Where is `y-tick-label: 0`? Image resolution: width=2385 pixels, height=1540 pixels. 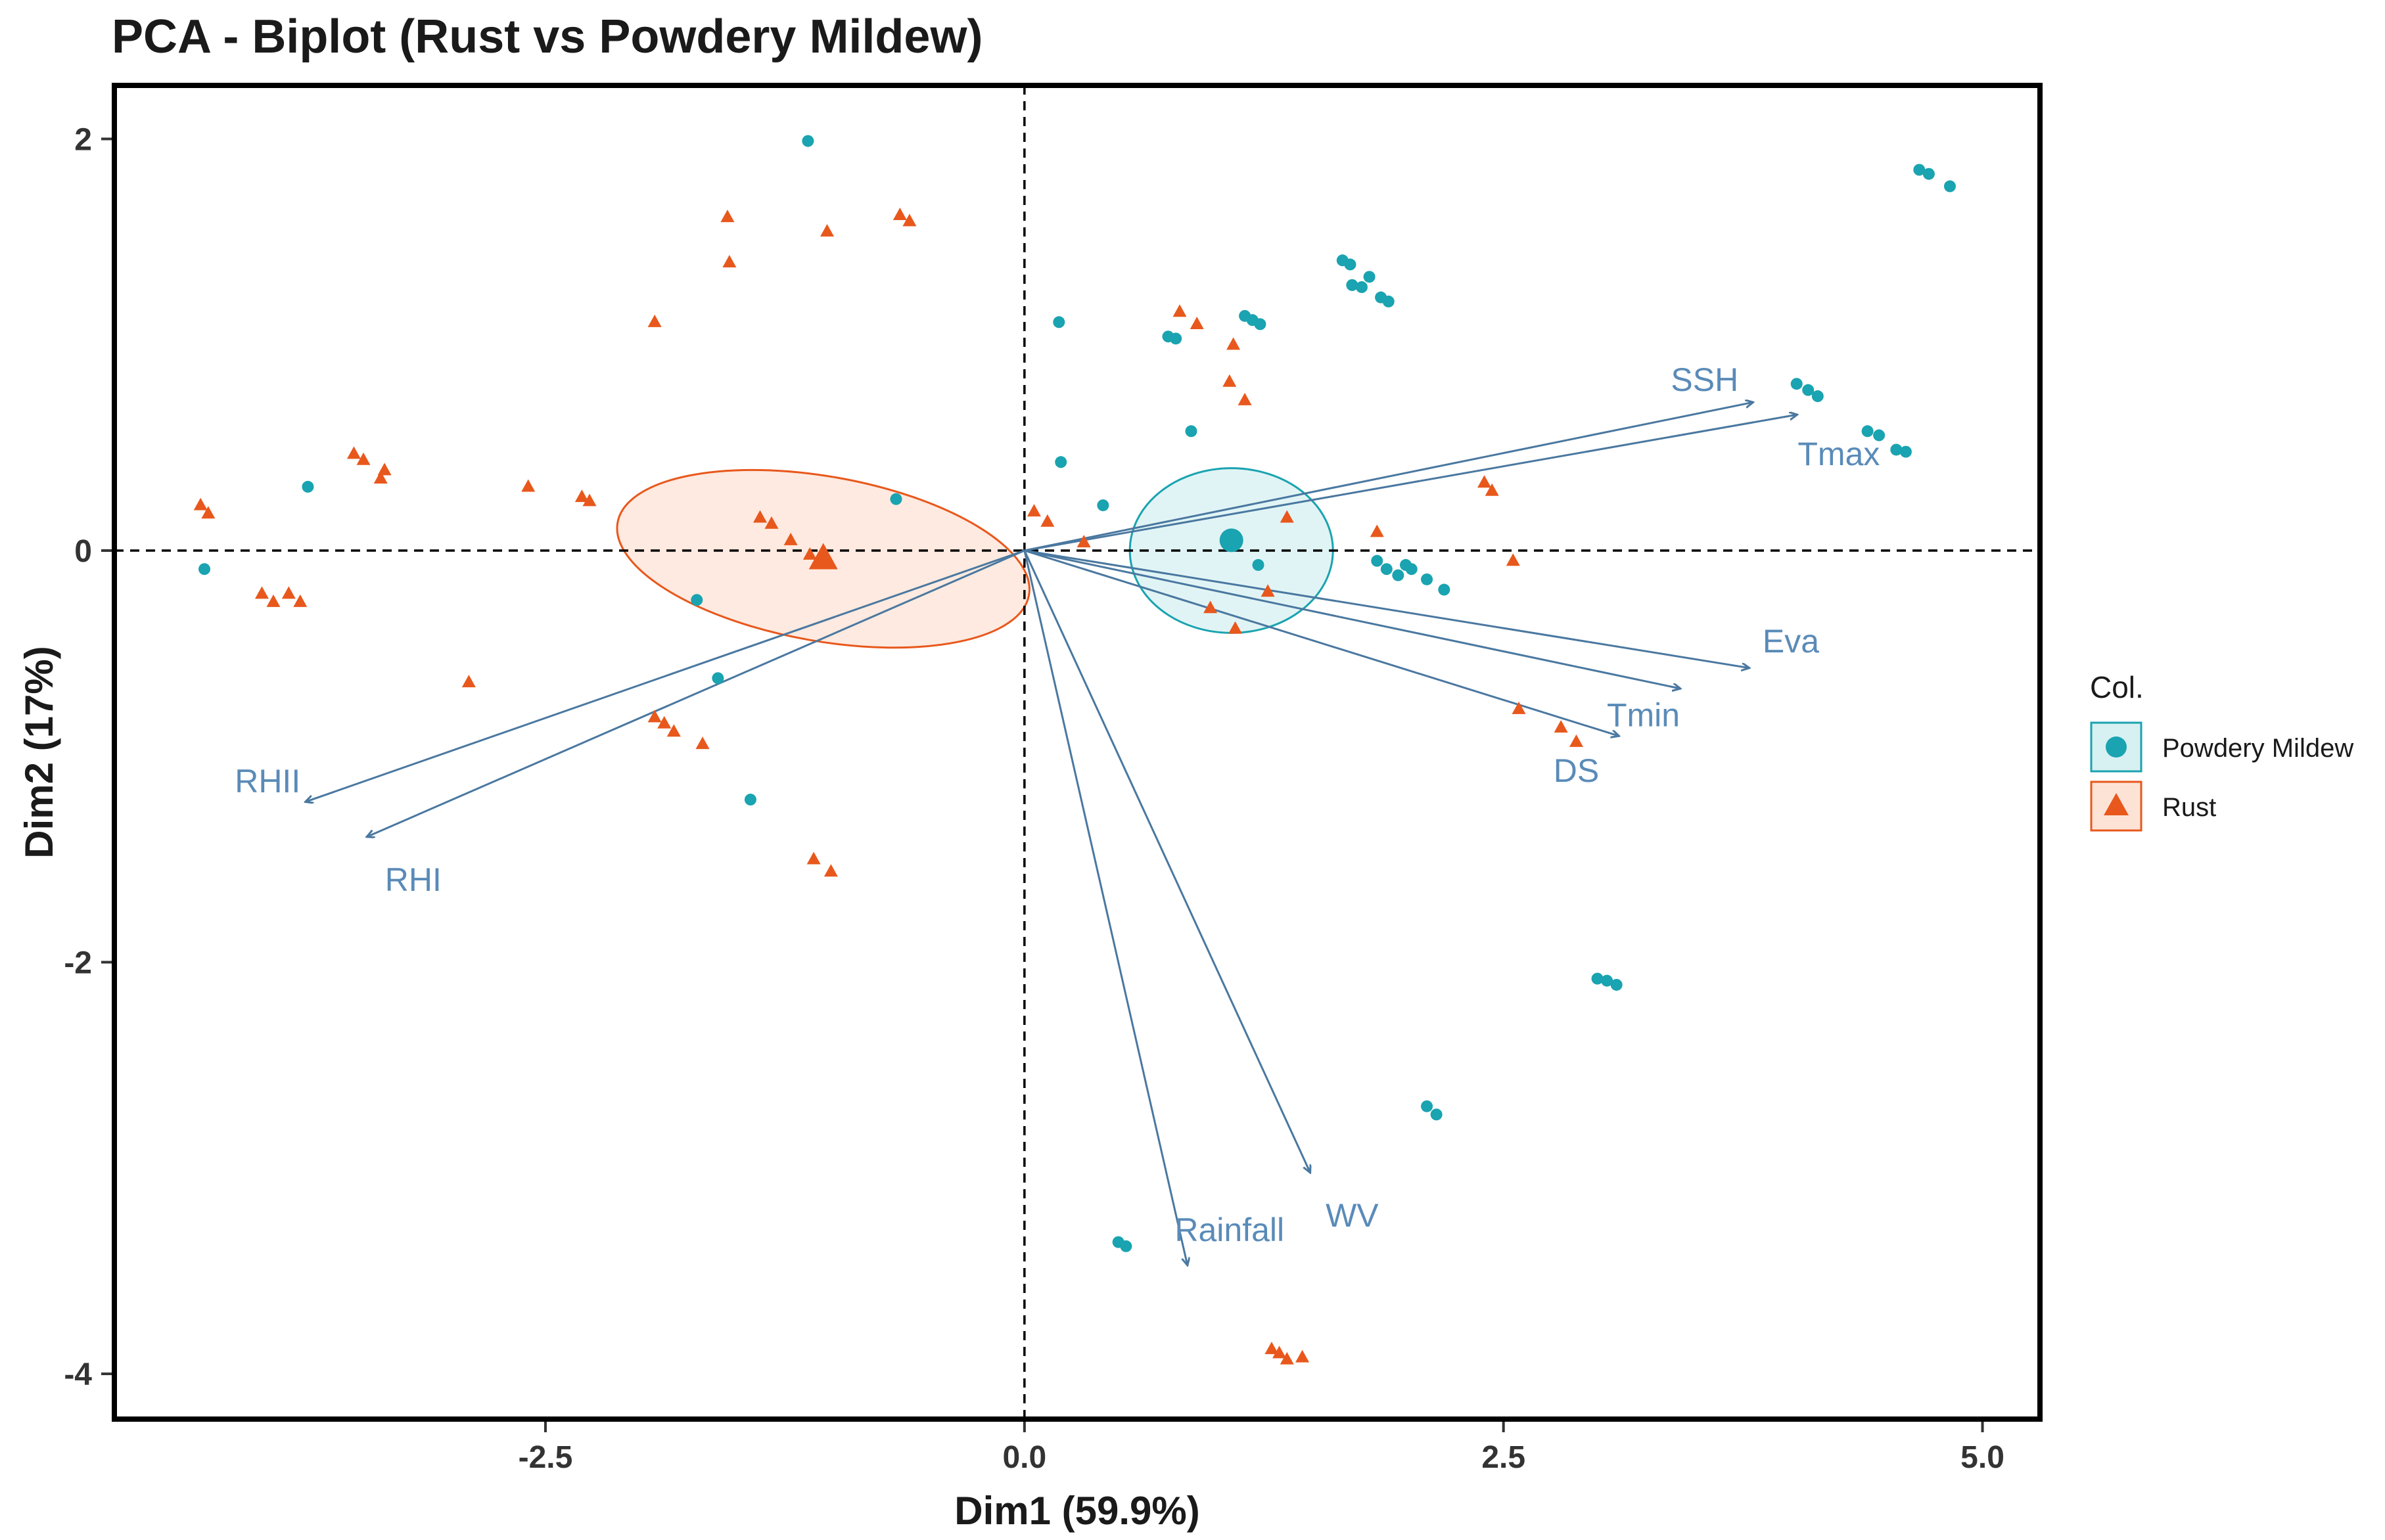
y-tick-label: 0 is located at coordinates (83, 551).